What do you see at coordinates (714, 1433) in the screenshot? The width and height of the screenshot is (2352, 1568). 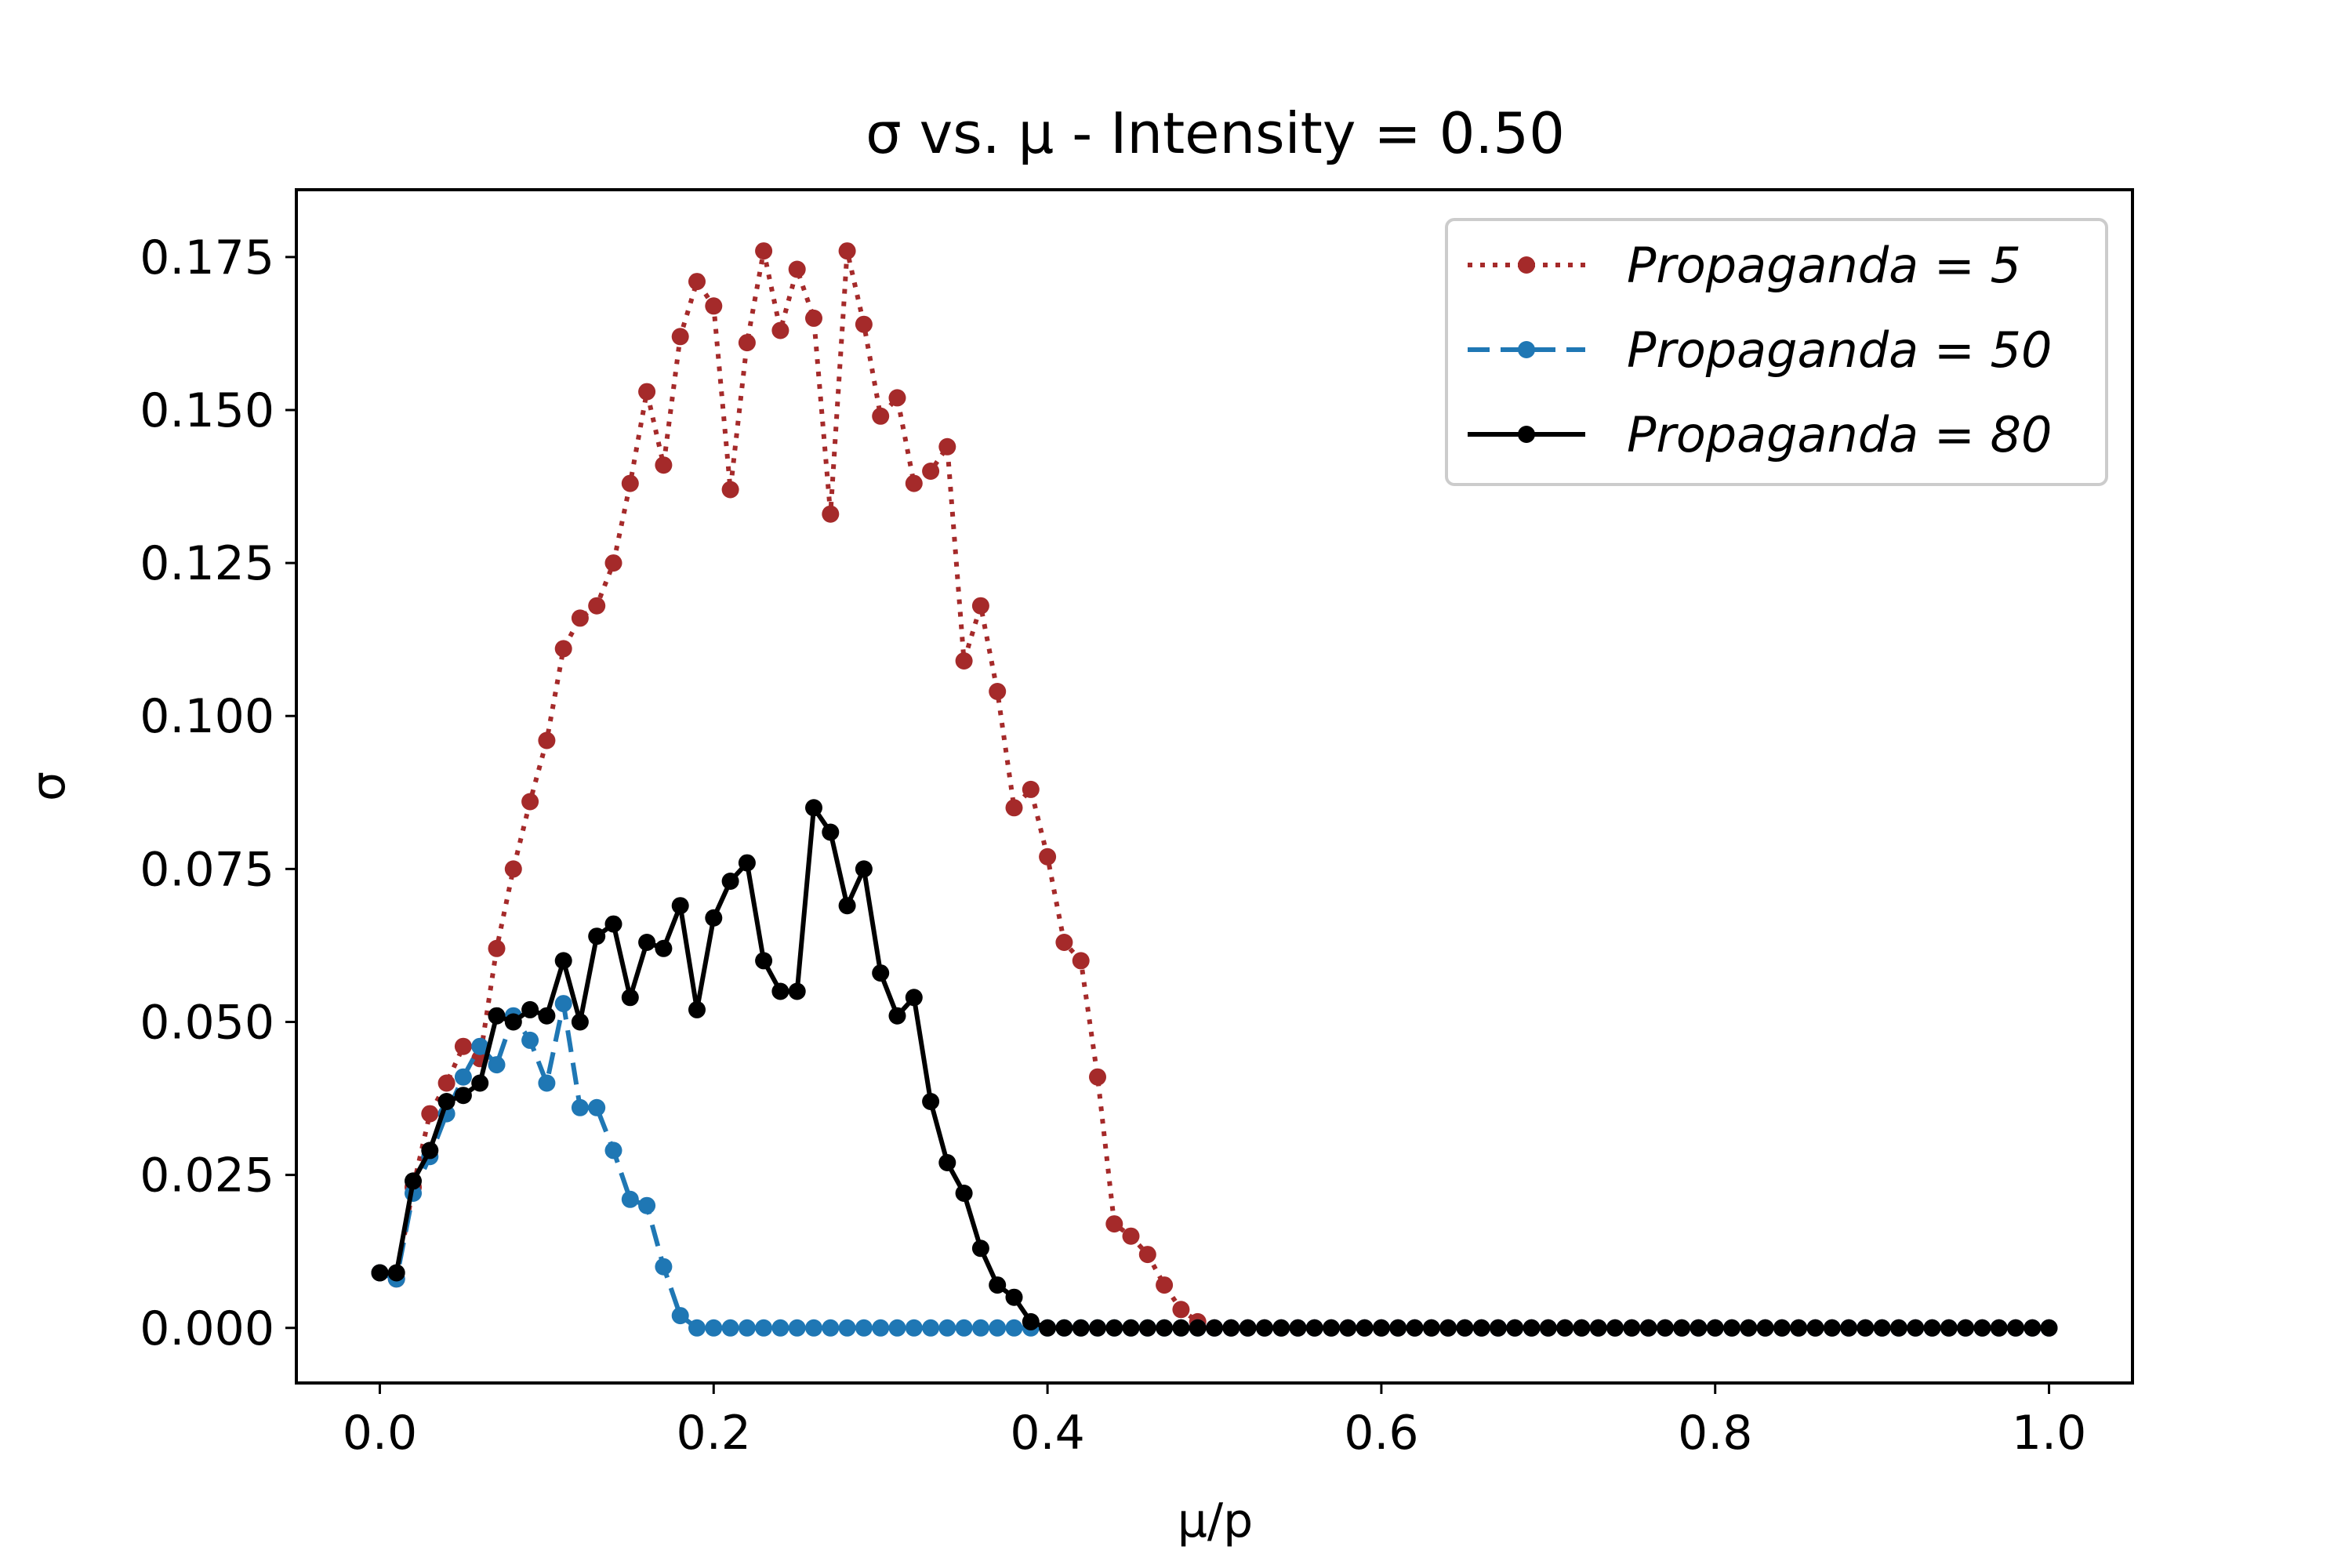 I see `x-tick-label: 0.2` at bounding box center [714, 1433].